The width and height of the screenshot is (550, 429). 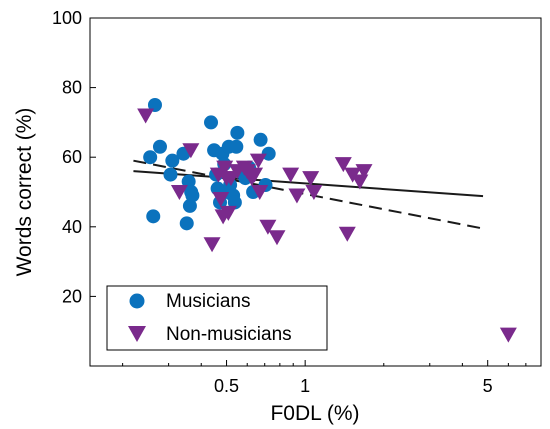 I want to click on legend-musicians-label: Musicians, so click(x=208, y=301).